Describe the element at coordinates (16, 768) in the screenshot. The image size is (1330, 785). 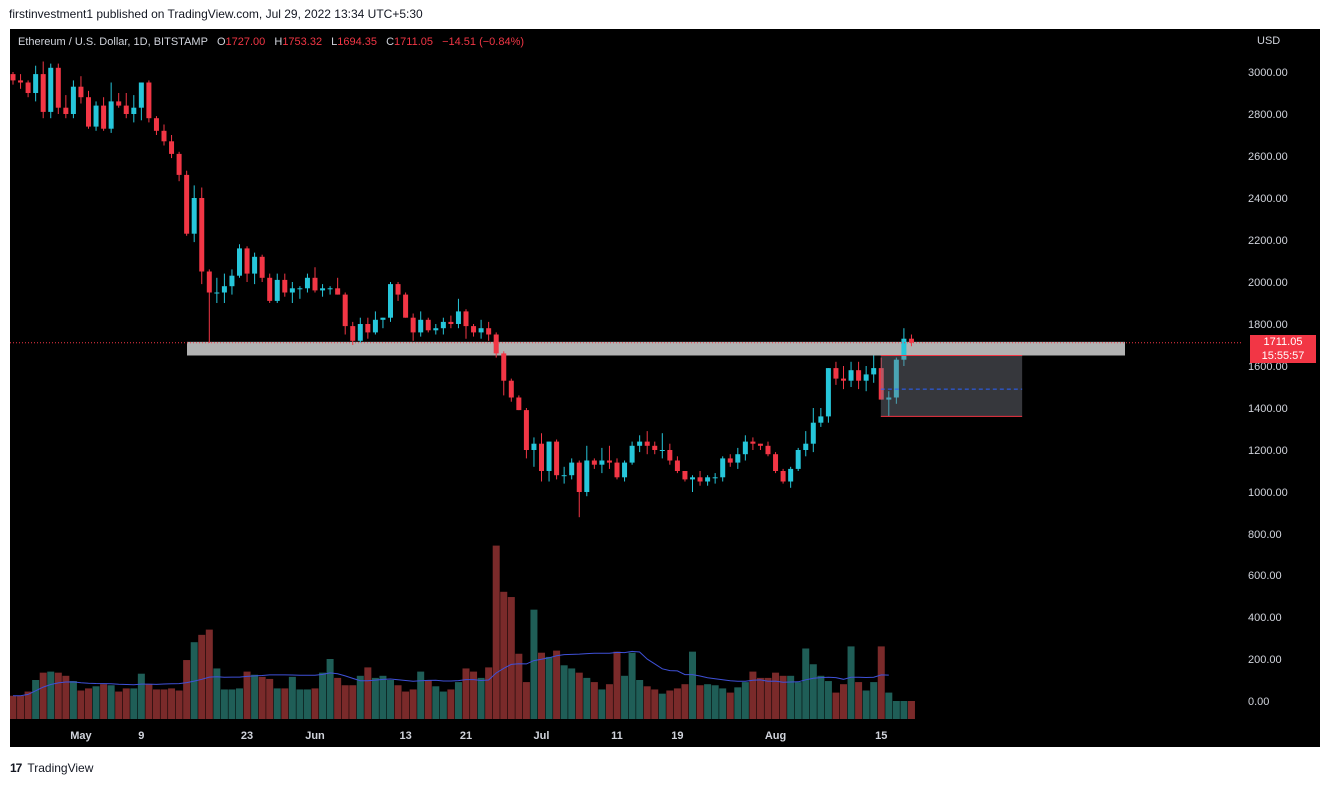
I see `tradingview-logo-icon: 17` at that location.